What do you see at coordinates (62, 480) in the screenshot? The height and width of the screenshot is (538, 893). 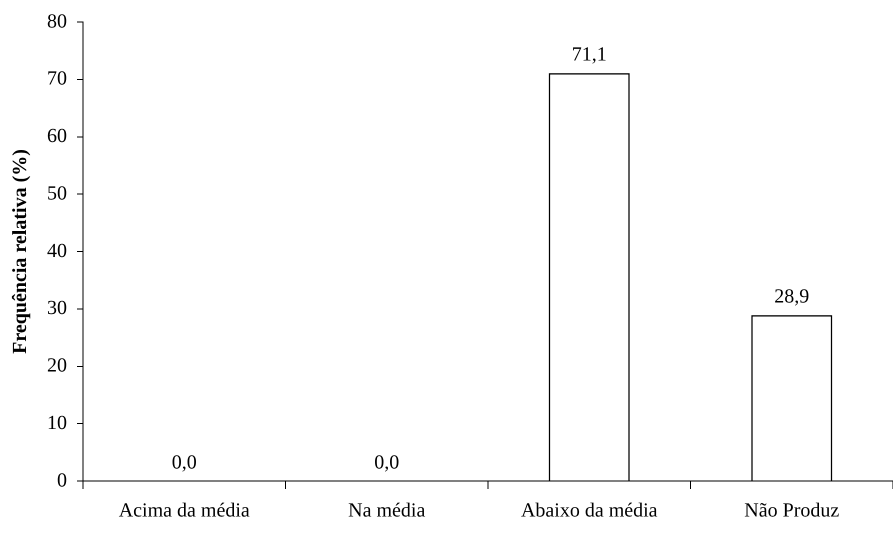 I see `y-tick-label: 0` at bounding box center [62, 480].